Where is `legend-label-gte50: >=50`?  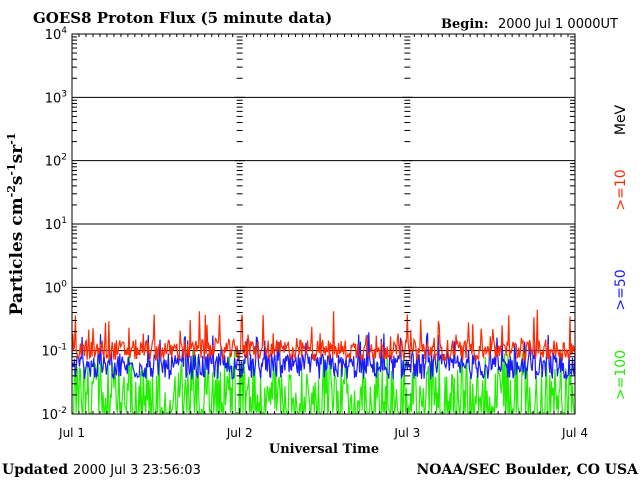
legend-label-gte50: >=50 is located at coordinates (621, 289).